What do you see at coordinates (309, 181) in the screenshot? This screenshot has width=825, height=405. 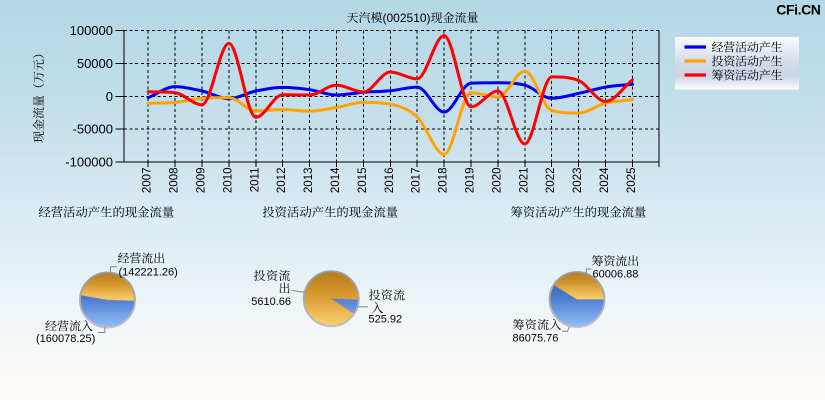 I see `svg-text: 2013` at bounding box center [309, 181].